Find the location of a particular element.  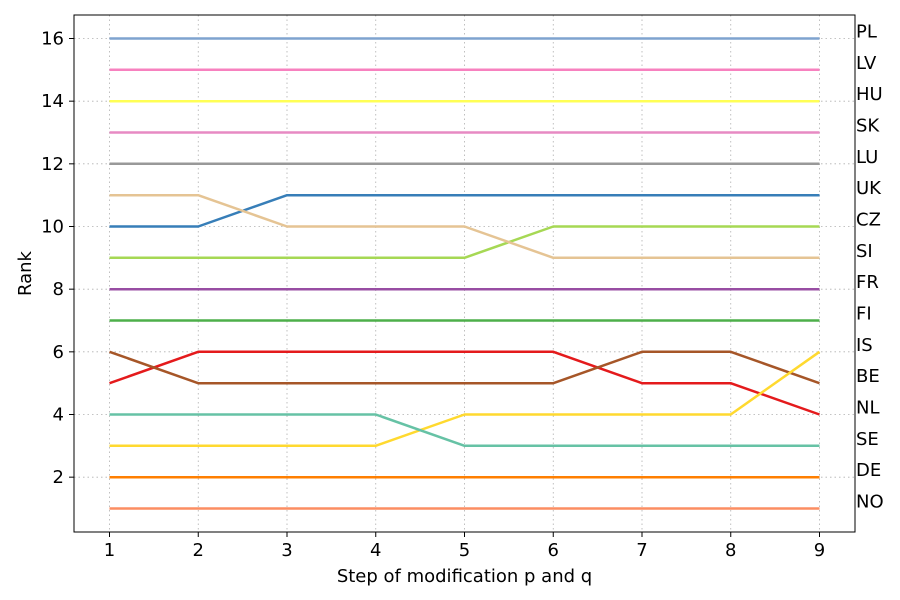

x-tick-label: 1 is located at coordinates (109, 550).